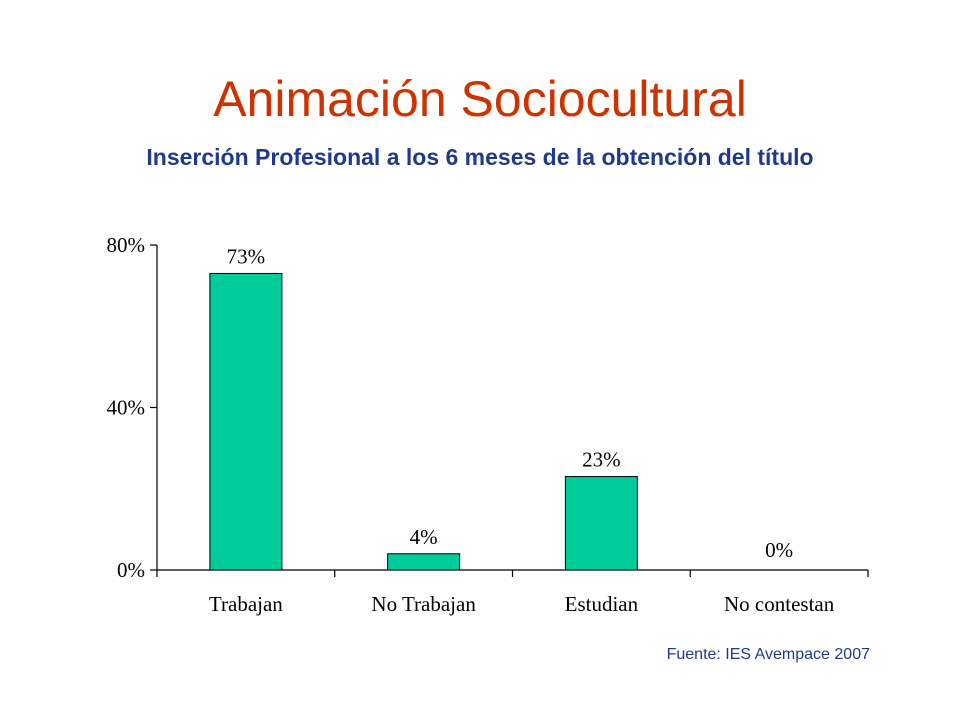 The image size is (960, 720). Describe the element at coordinates (480, 99) in the screenshot. I see `slide-title: Animación Sociocultural` at that location.